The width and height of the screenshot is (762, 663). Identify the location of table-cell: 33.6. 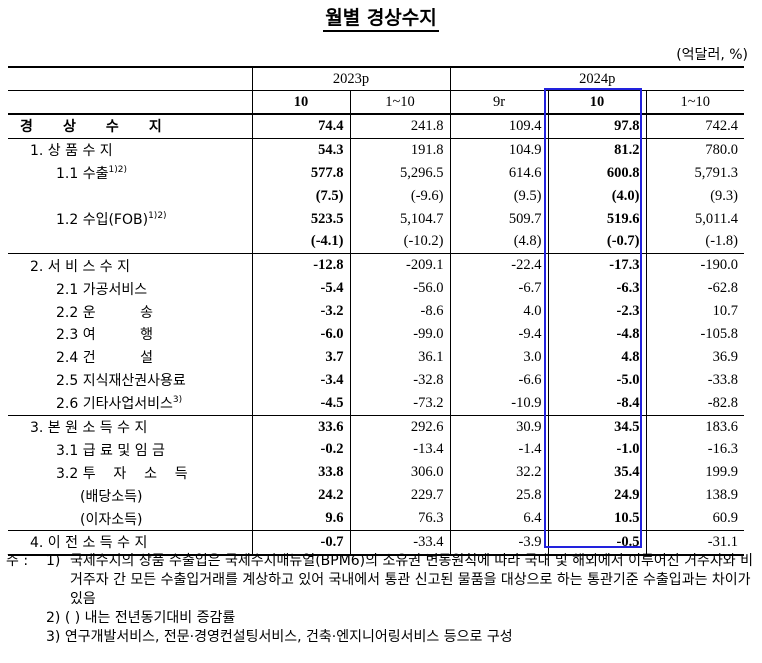
(300, 426).